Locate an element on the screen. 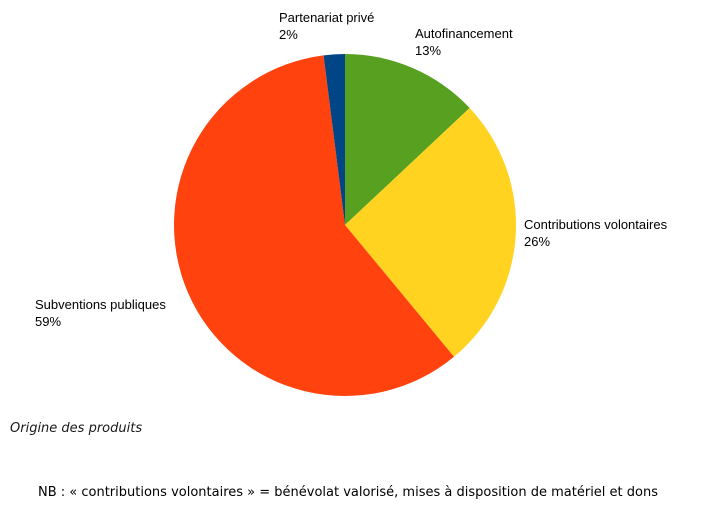  chart-caption: Origine des produits is located at coordinates (76, 428).